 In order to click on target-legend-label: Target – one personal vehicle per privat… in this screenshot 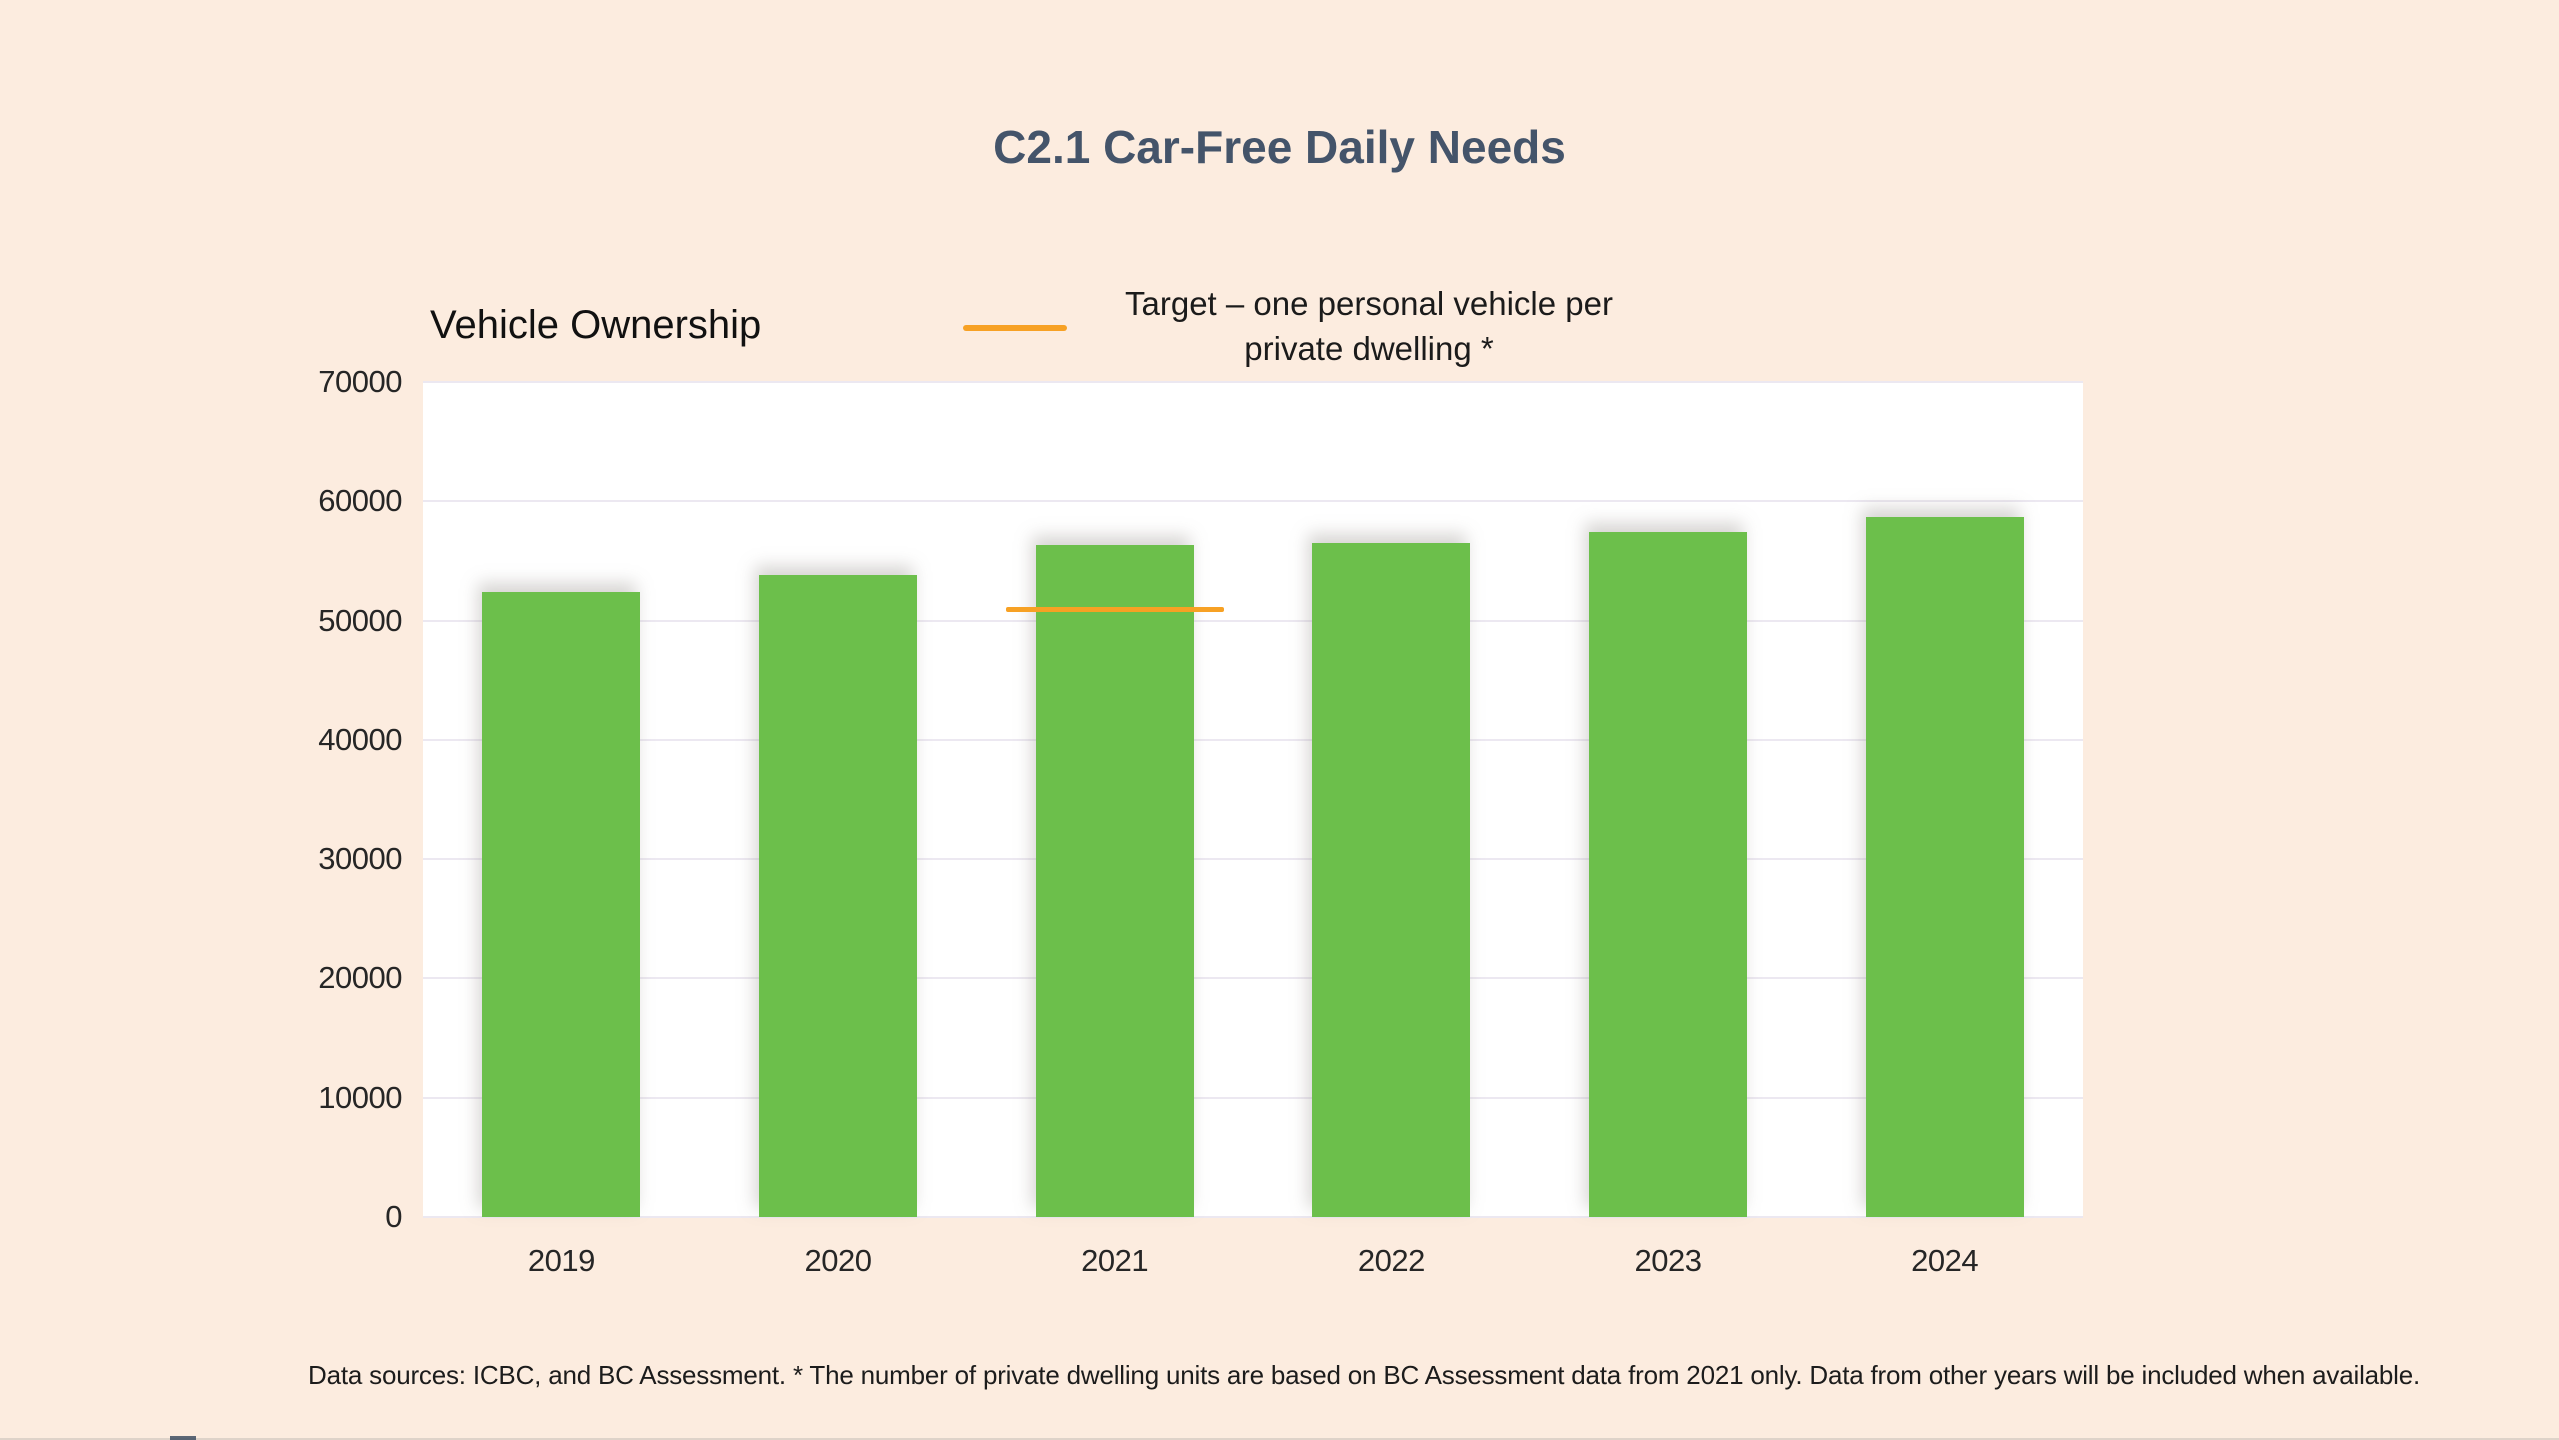, I will do `click(1369, 326)`.